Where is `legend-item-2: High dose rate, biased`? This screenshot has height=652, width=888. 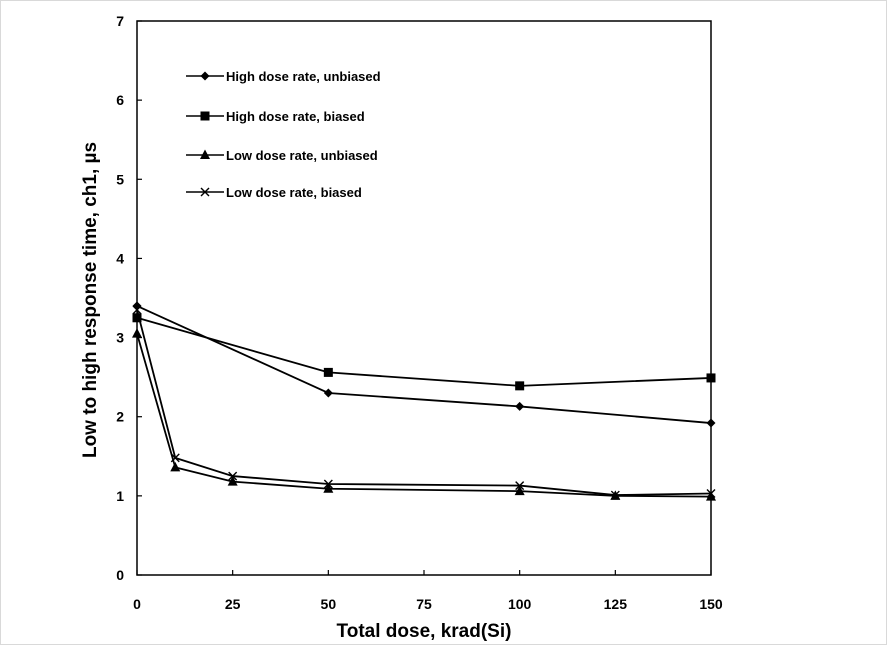
legend-item-2: High dose rate, biased is located at coordinates (275, 116).